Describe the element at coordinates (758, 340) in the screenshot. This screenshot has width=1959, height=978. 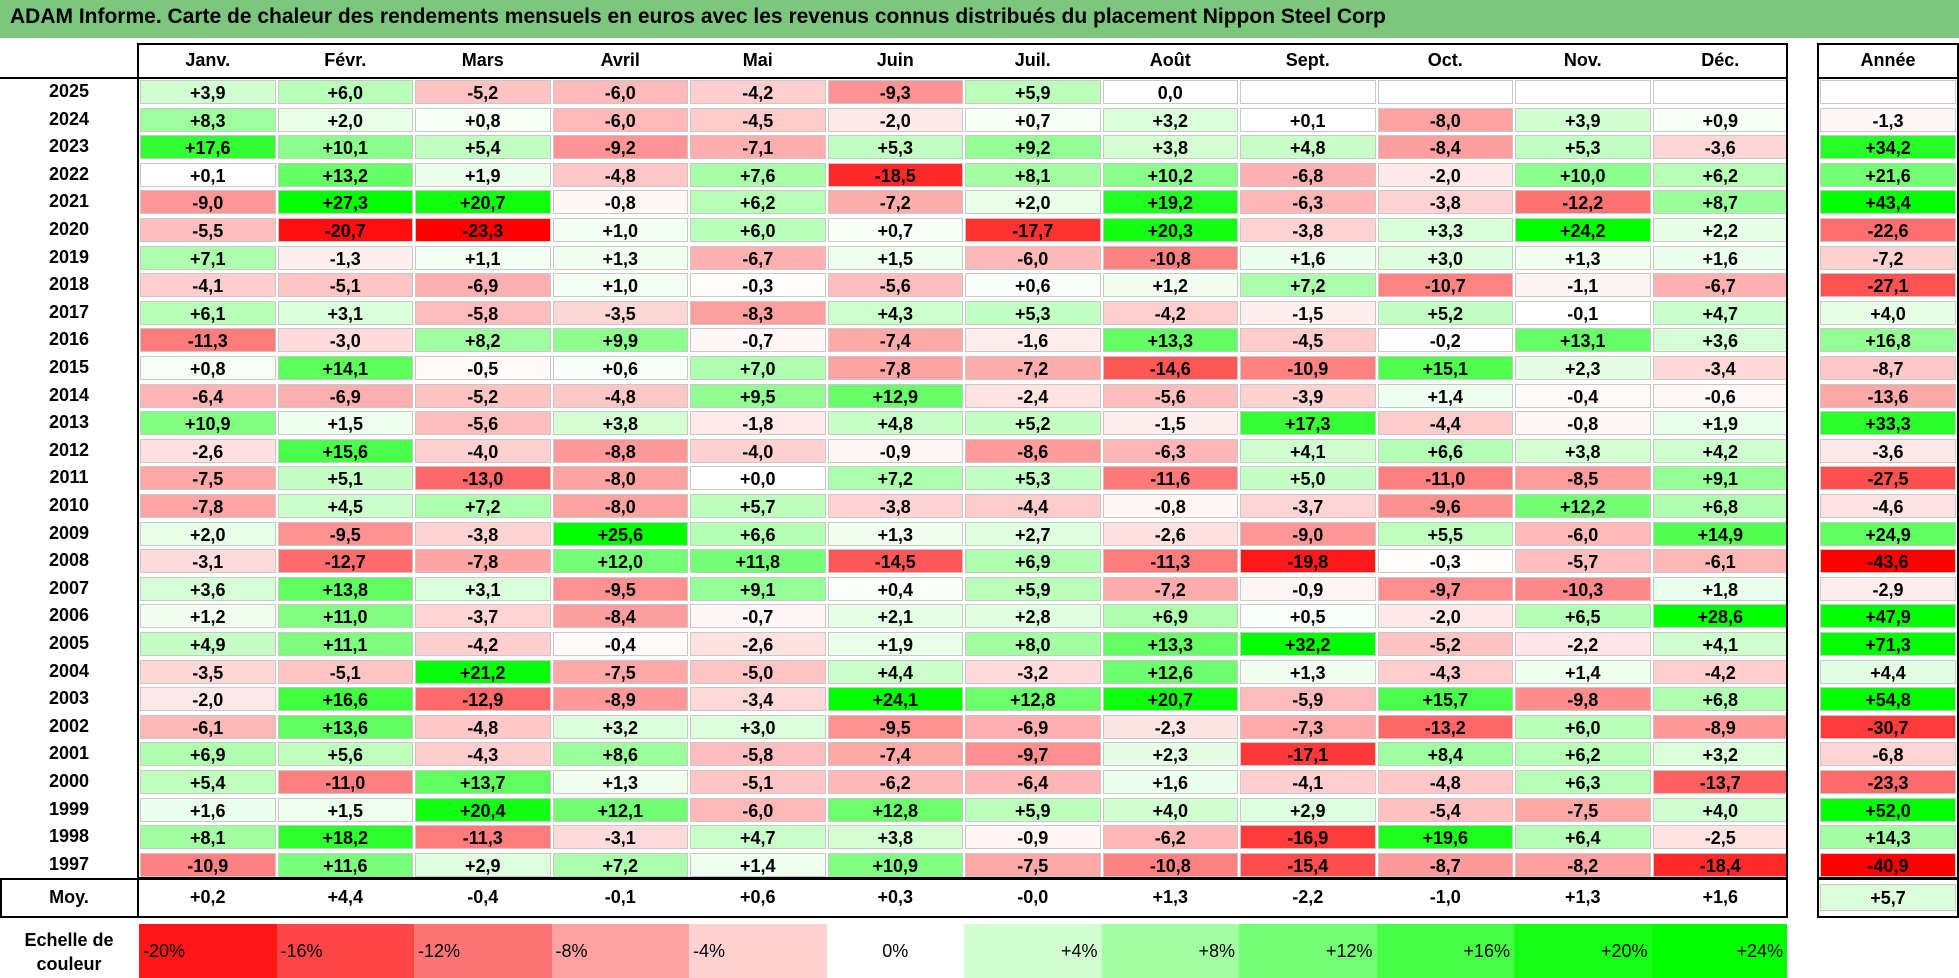
I see `heatmap-cell: -0,7` at that location.